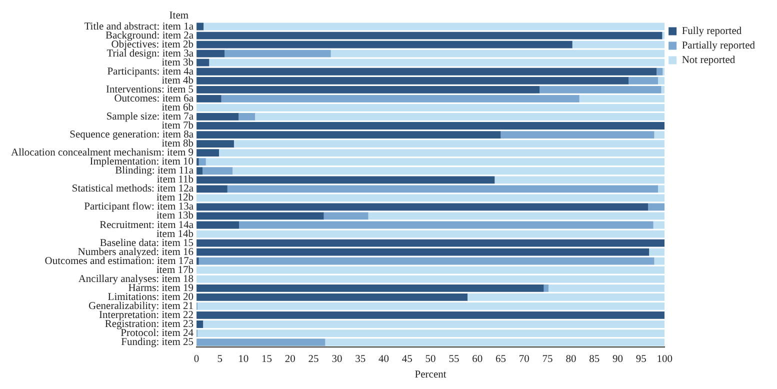  What do you see at coordinates (141, 306) in the screenshot?
I see `y-tick-label: Generalizability: item 21` at bounding box center [141, 306].